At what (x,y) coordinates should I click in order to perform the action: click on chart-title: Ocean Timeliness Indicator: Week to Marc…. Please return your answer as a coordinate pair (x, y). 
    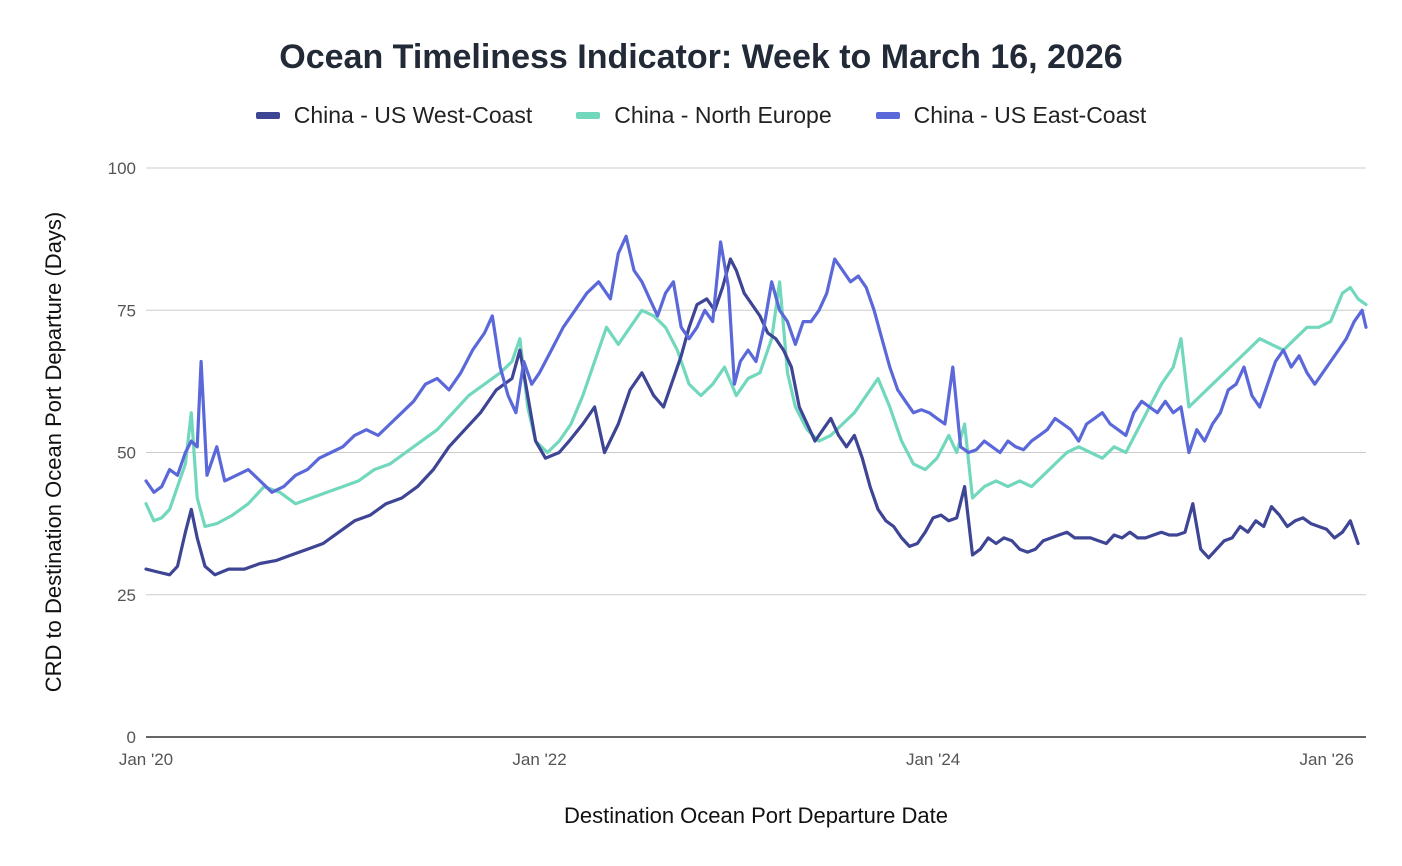
    Looking at the image, I should click on (701, 57).